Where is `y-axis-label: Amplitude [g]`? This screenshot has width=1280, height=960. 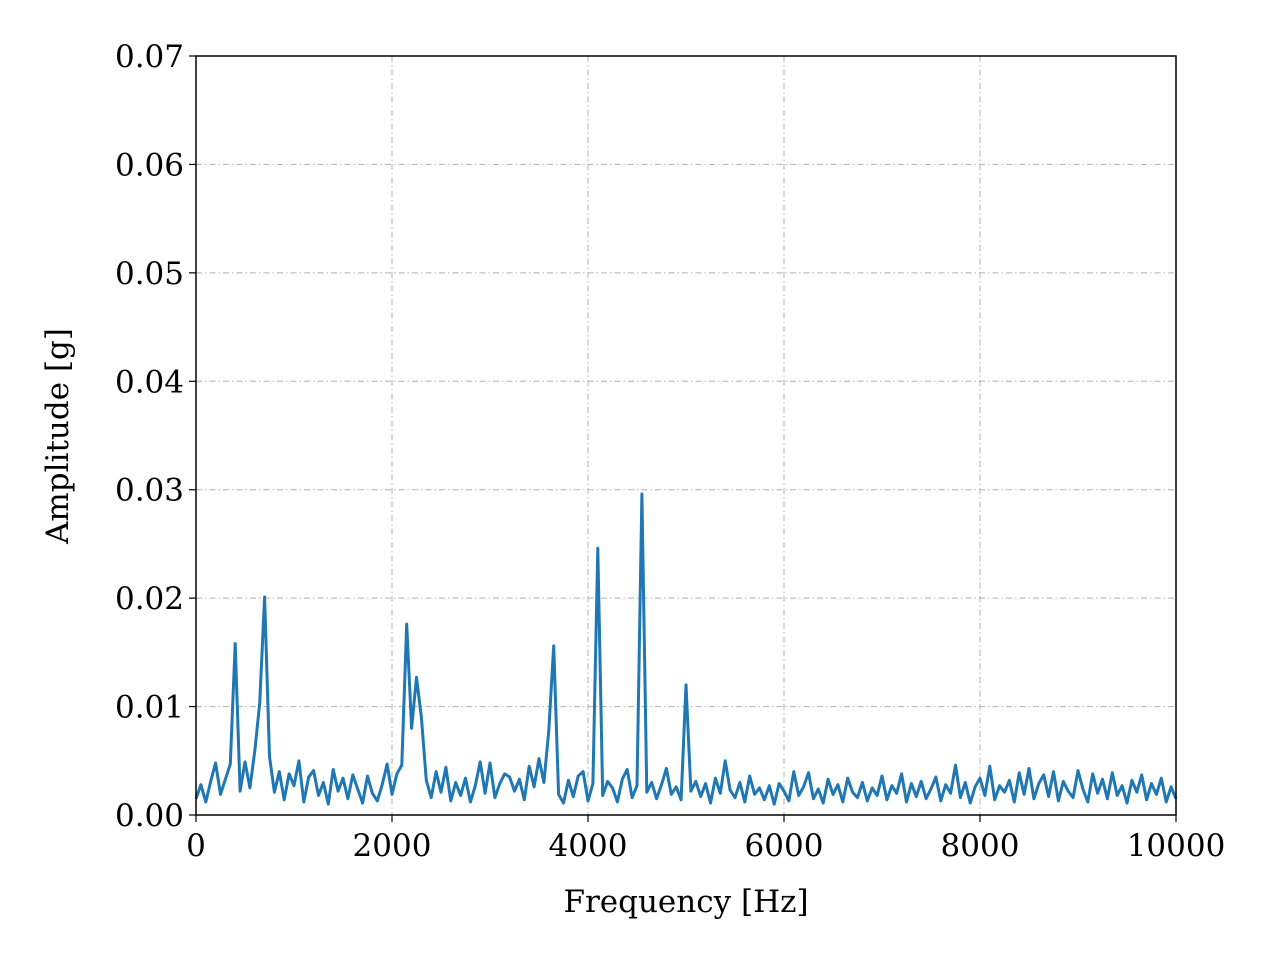
y-axis-label: Amplitude [g] is located at coordinates (58, 436).